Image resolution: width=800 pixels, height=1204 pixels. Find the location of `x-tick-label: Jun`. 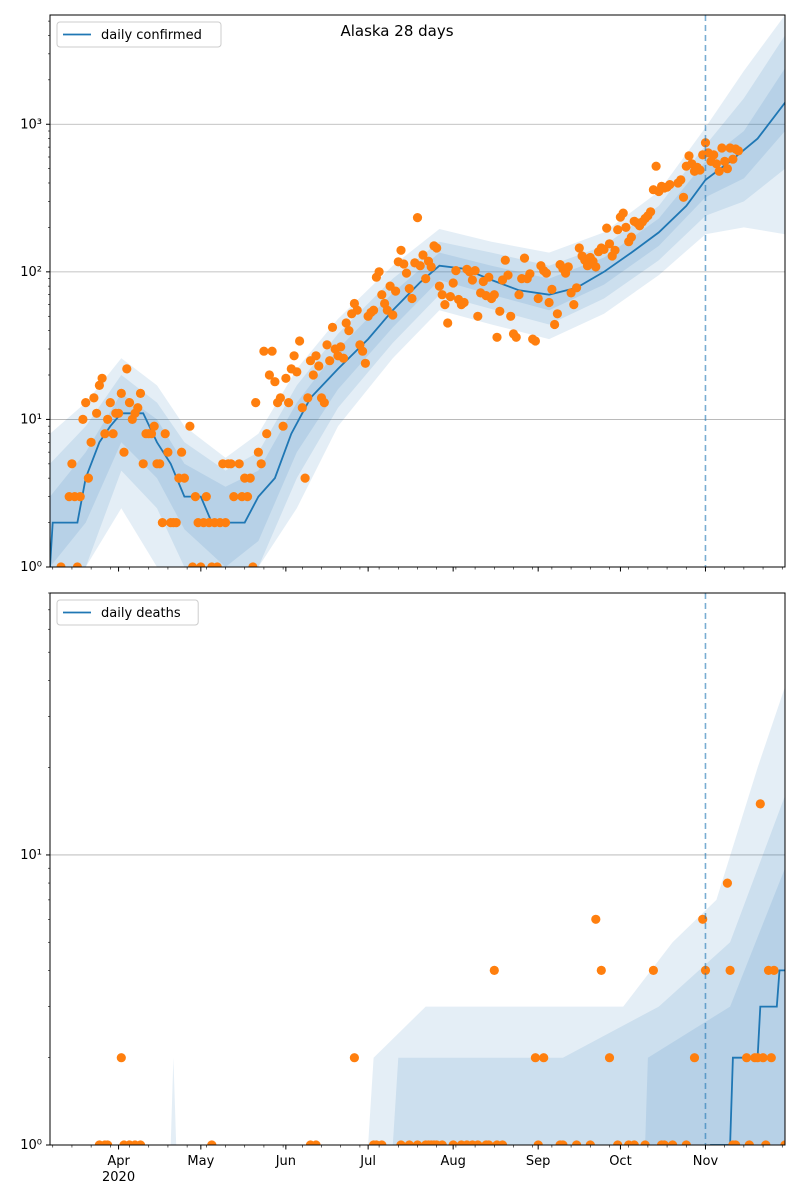

x-tick-label: Jun is located at coordinates (285, 1161).